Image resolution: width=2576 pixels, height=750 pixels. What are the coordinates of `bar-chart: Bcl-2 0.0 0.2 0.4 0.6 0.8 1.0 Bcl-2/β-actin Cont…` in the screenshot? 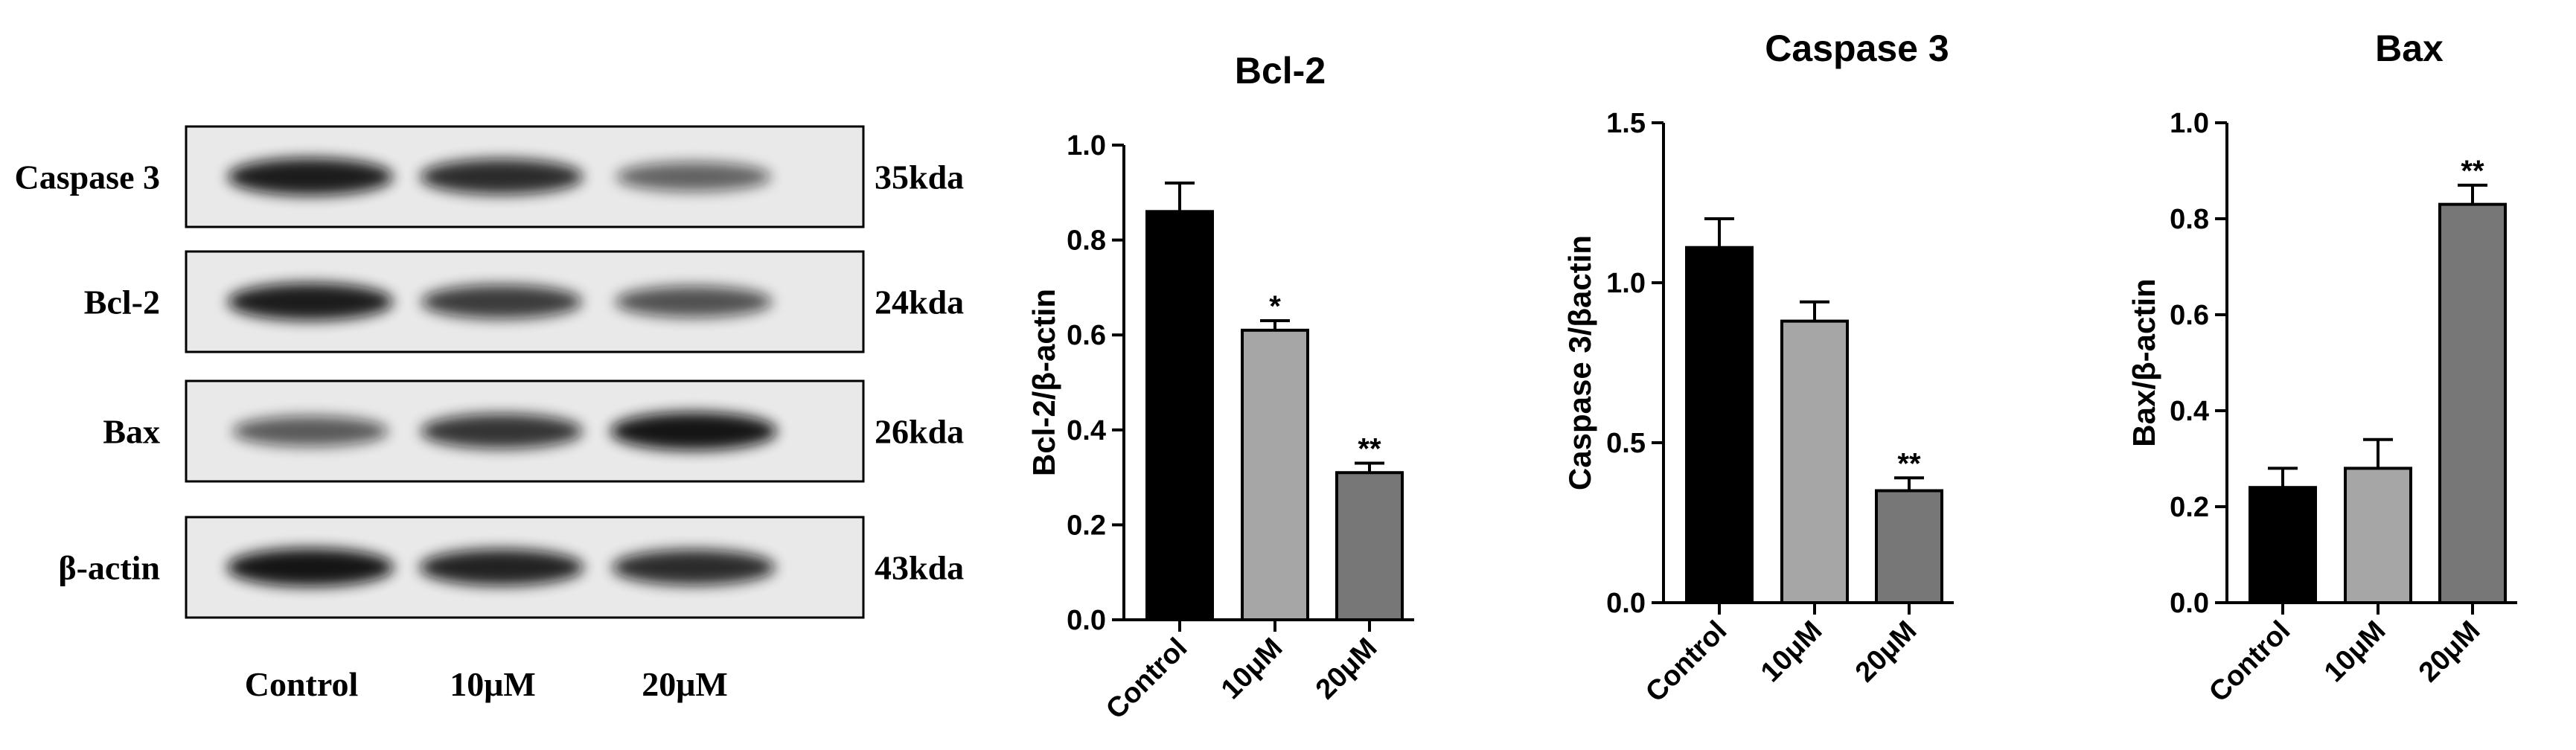 It's located at (1220, 388).